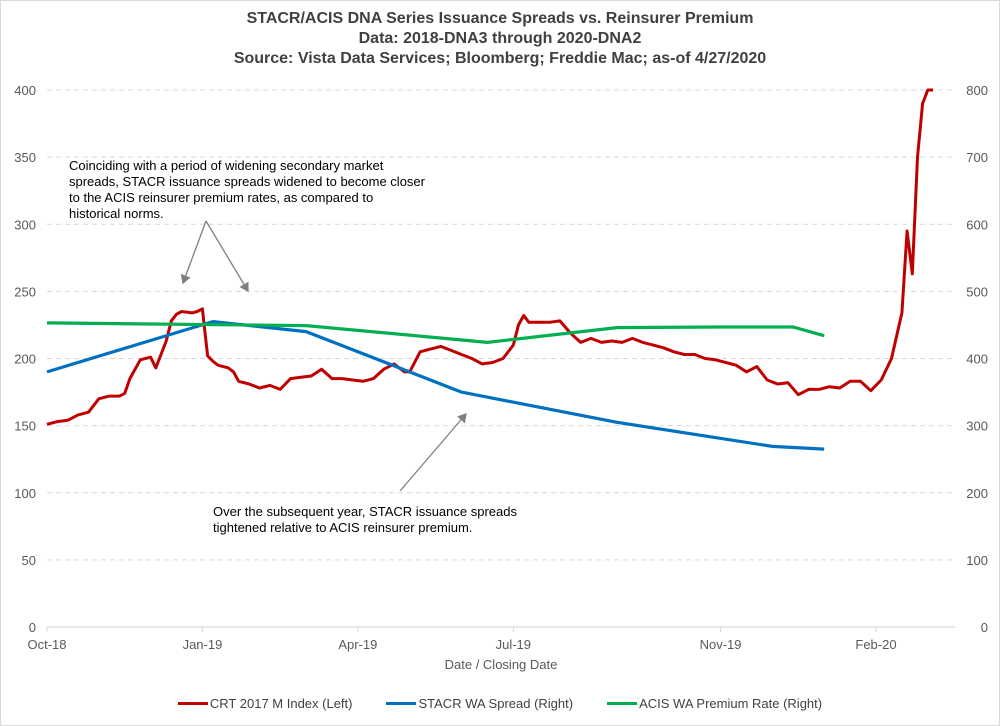  What do you see at coordinates (203, 644) in the screenshot?
I see `x-tick-label: Jan-19` at bounding box center [203, 644].